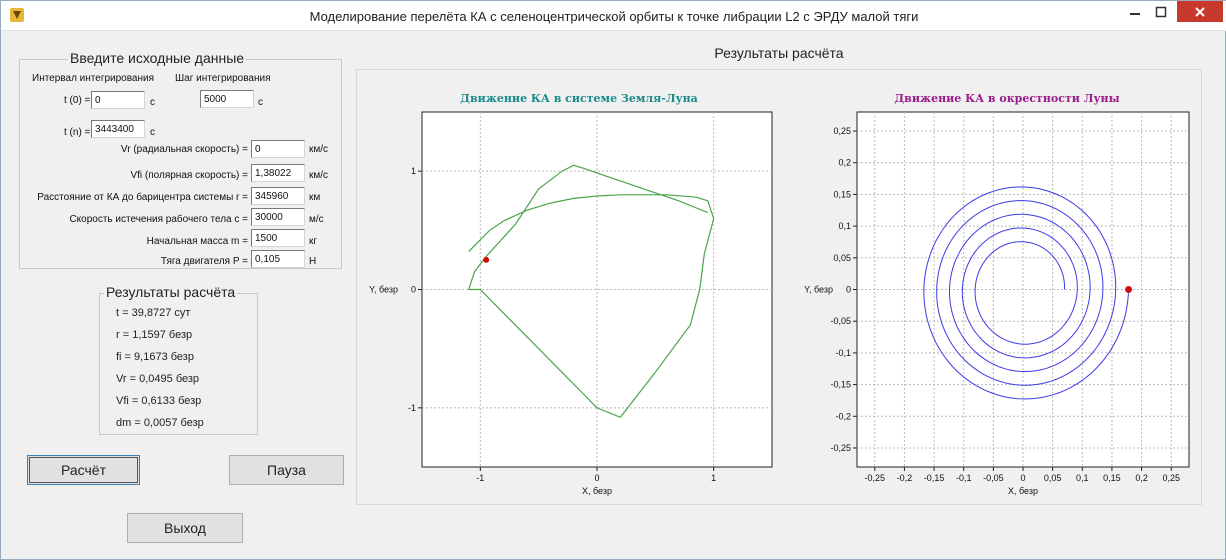 The width and height of the screenshot is (1226, 560). I want to click on moon-y-tick-label: -0,1, so click(843, 353).